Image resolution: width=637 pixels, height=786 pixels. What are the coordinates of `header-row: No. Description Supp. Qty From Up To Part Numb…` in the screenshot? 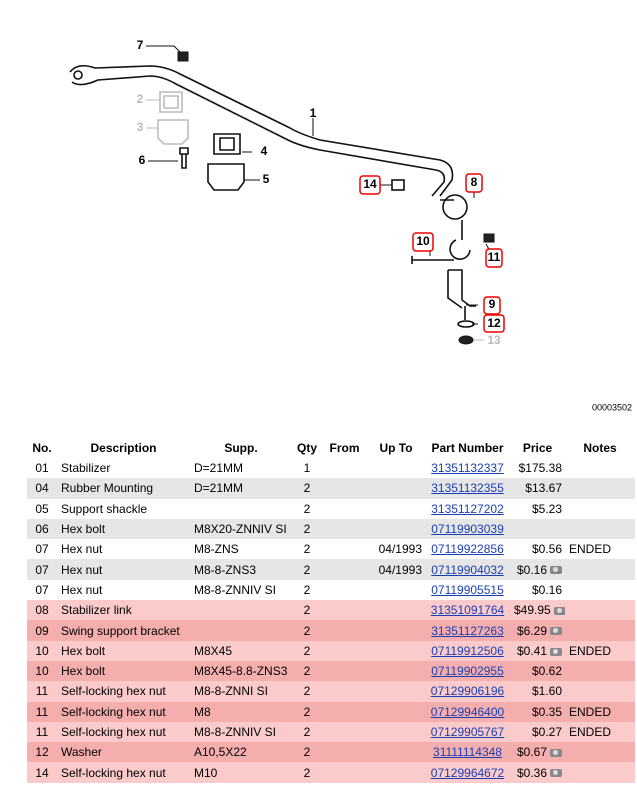 It's located at (331, 448).